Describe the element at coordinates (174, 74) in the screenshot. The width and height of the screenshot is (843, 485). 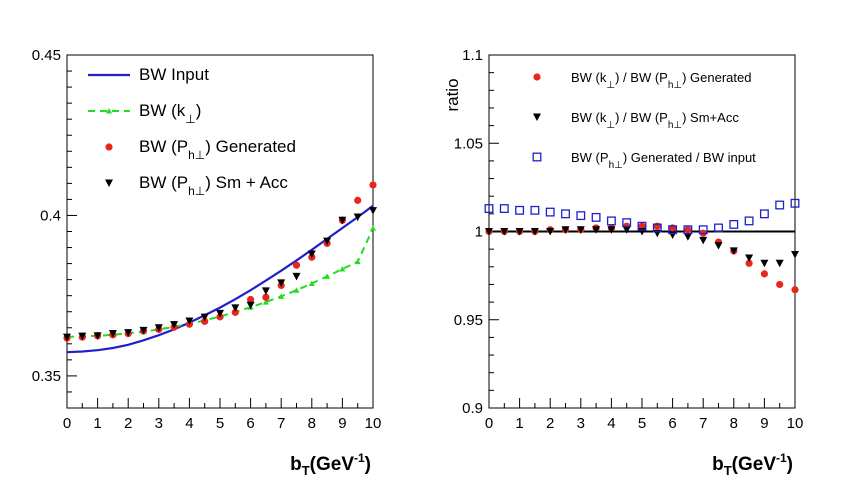
I see `legend-label: BW Input` at that location.